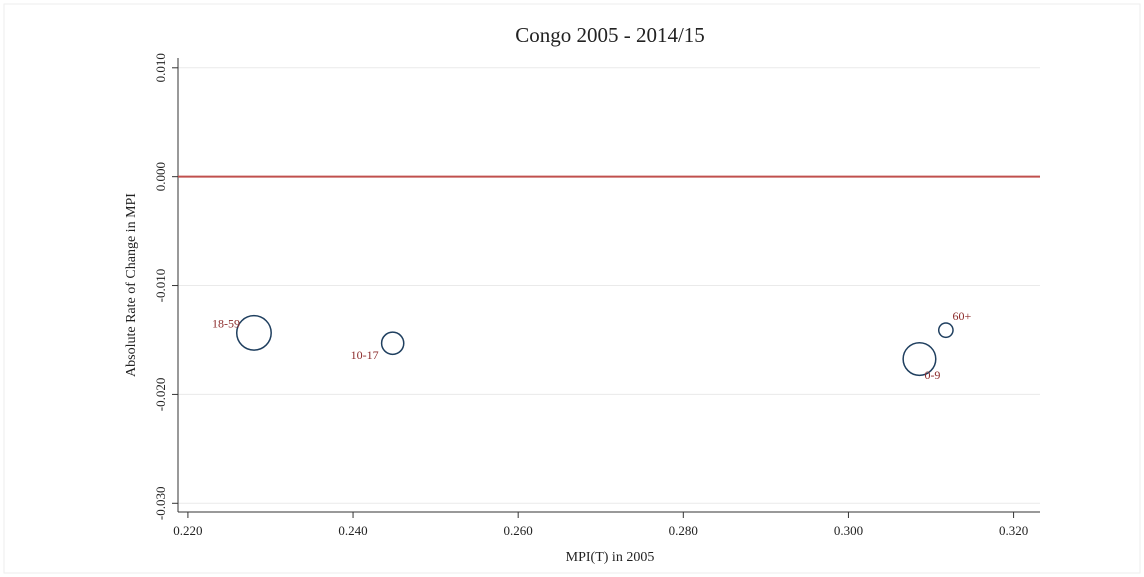 This screenshot has height=577, width=1144. I want to click on x-tick-label: 0.320, so click(1013, 530).